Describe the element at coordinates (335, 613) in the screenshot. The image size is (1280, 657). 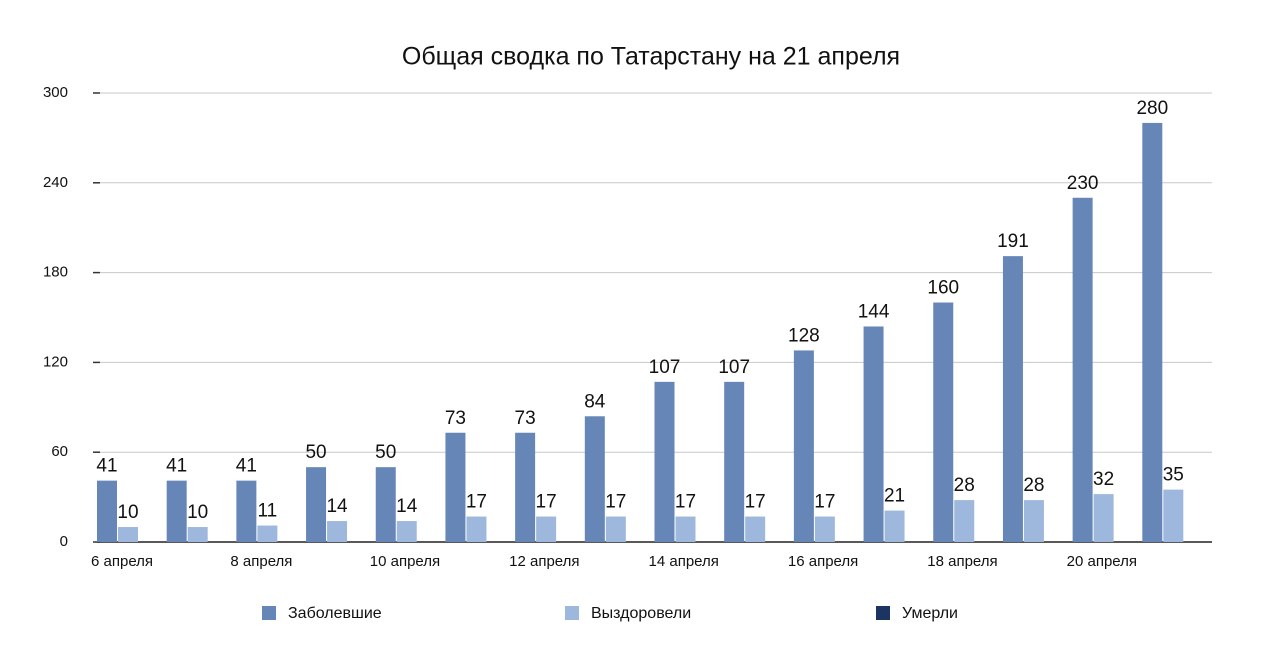
I see `legend-label: Заболевшие` at that location.